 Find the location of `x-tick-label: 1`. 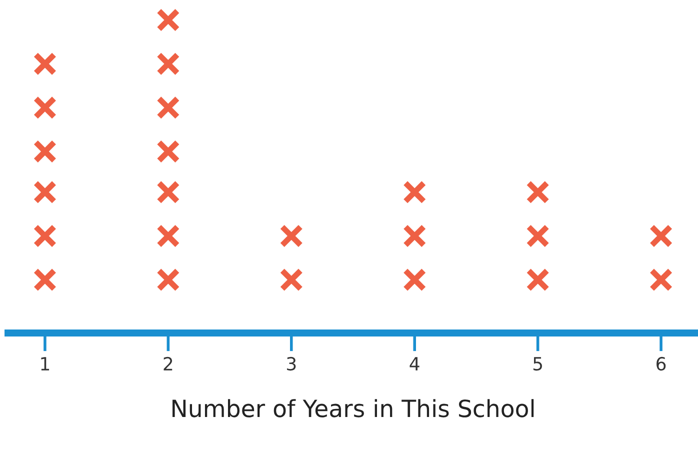

x-tick-label: 1 is located at coordinates (45, 363).